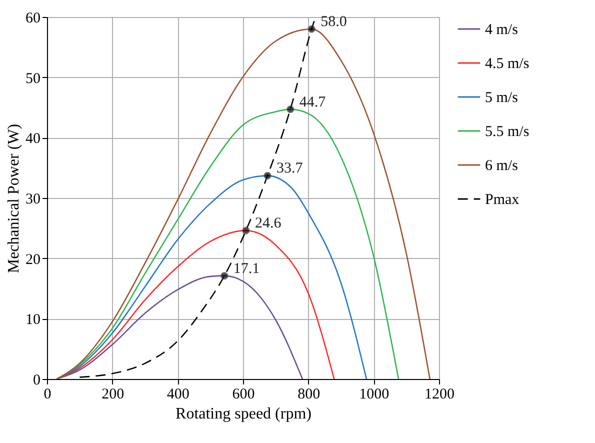 Image resolution: width=595 pixels, height=443 pixels. What do you see at coordinates (33, 18) in the screenshot?
I see `y-tick-label: 60` at bounding box center [33, 18].